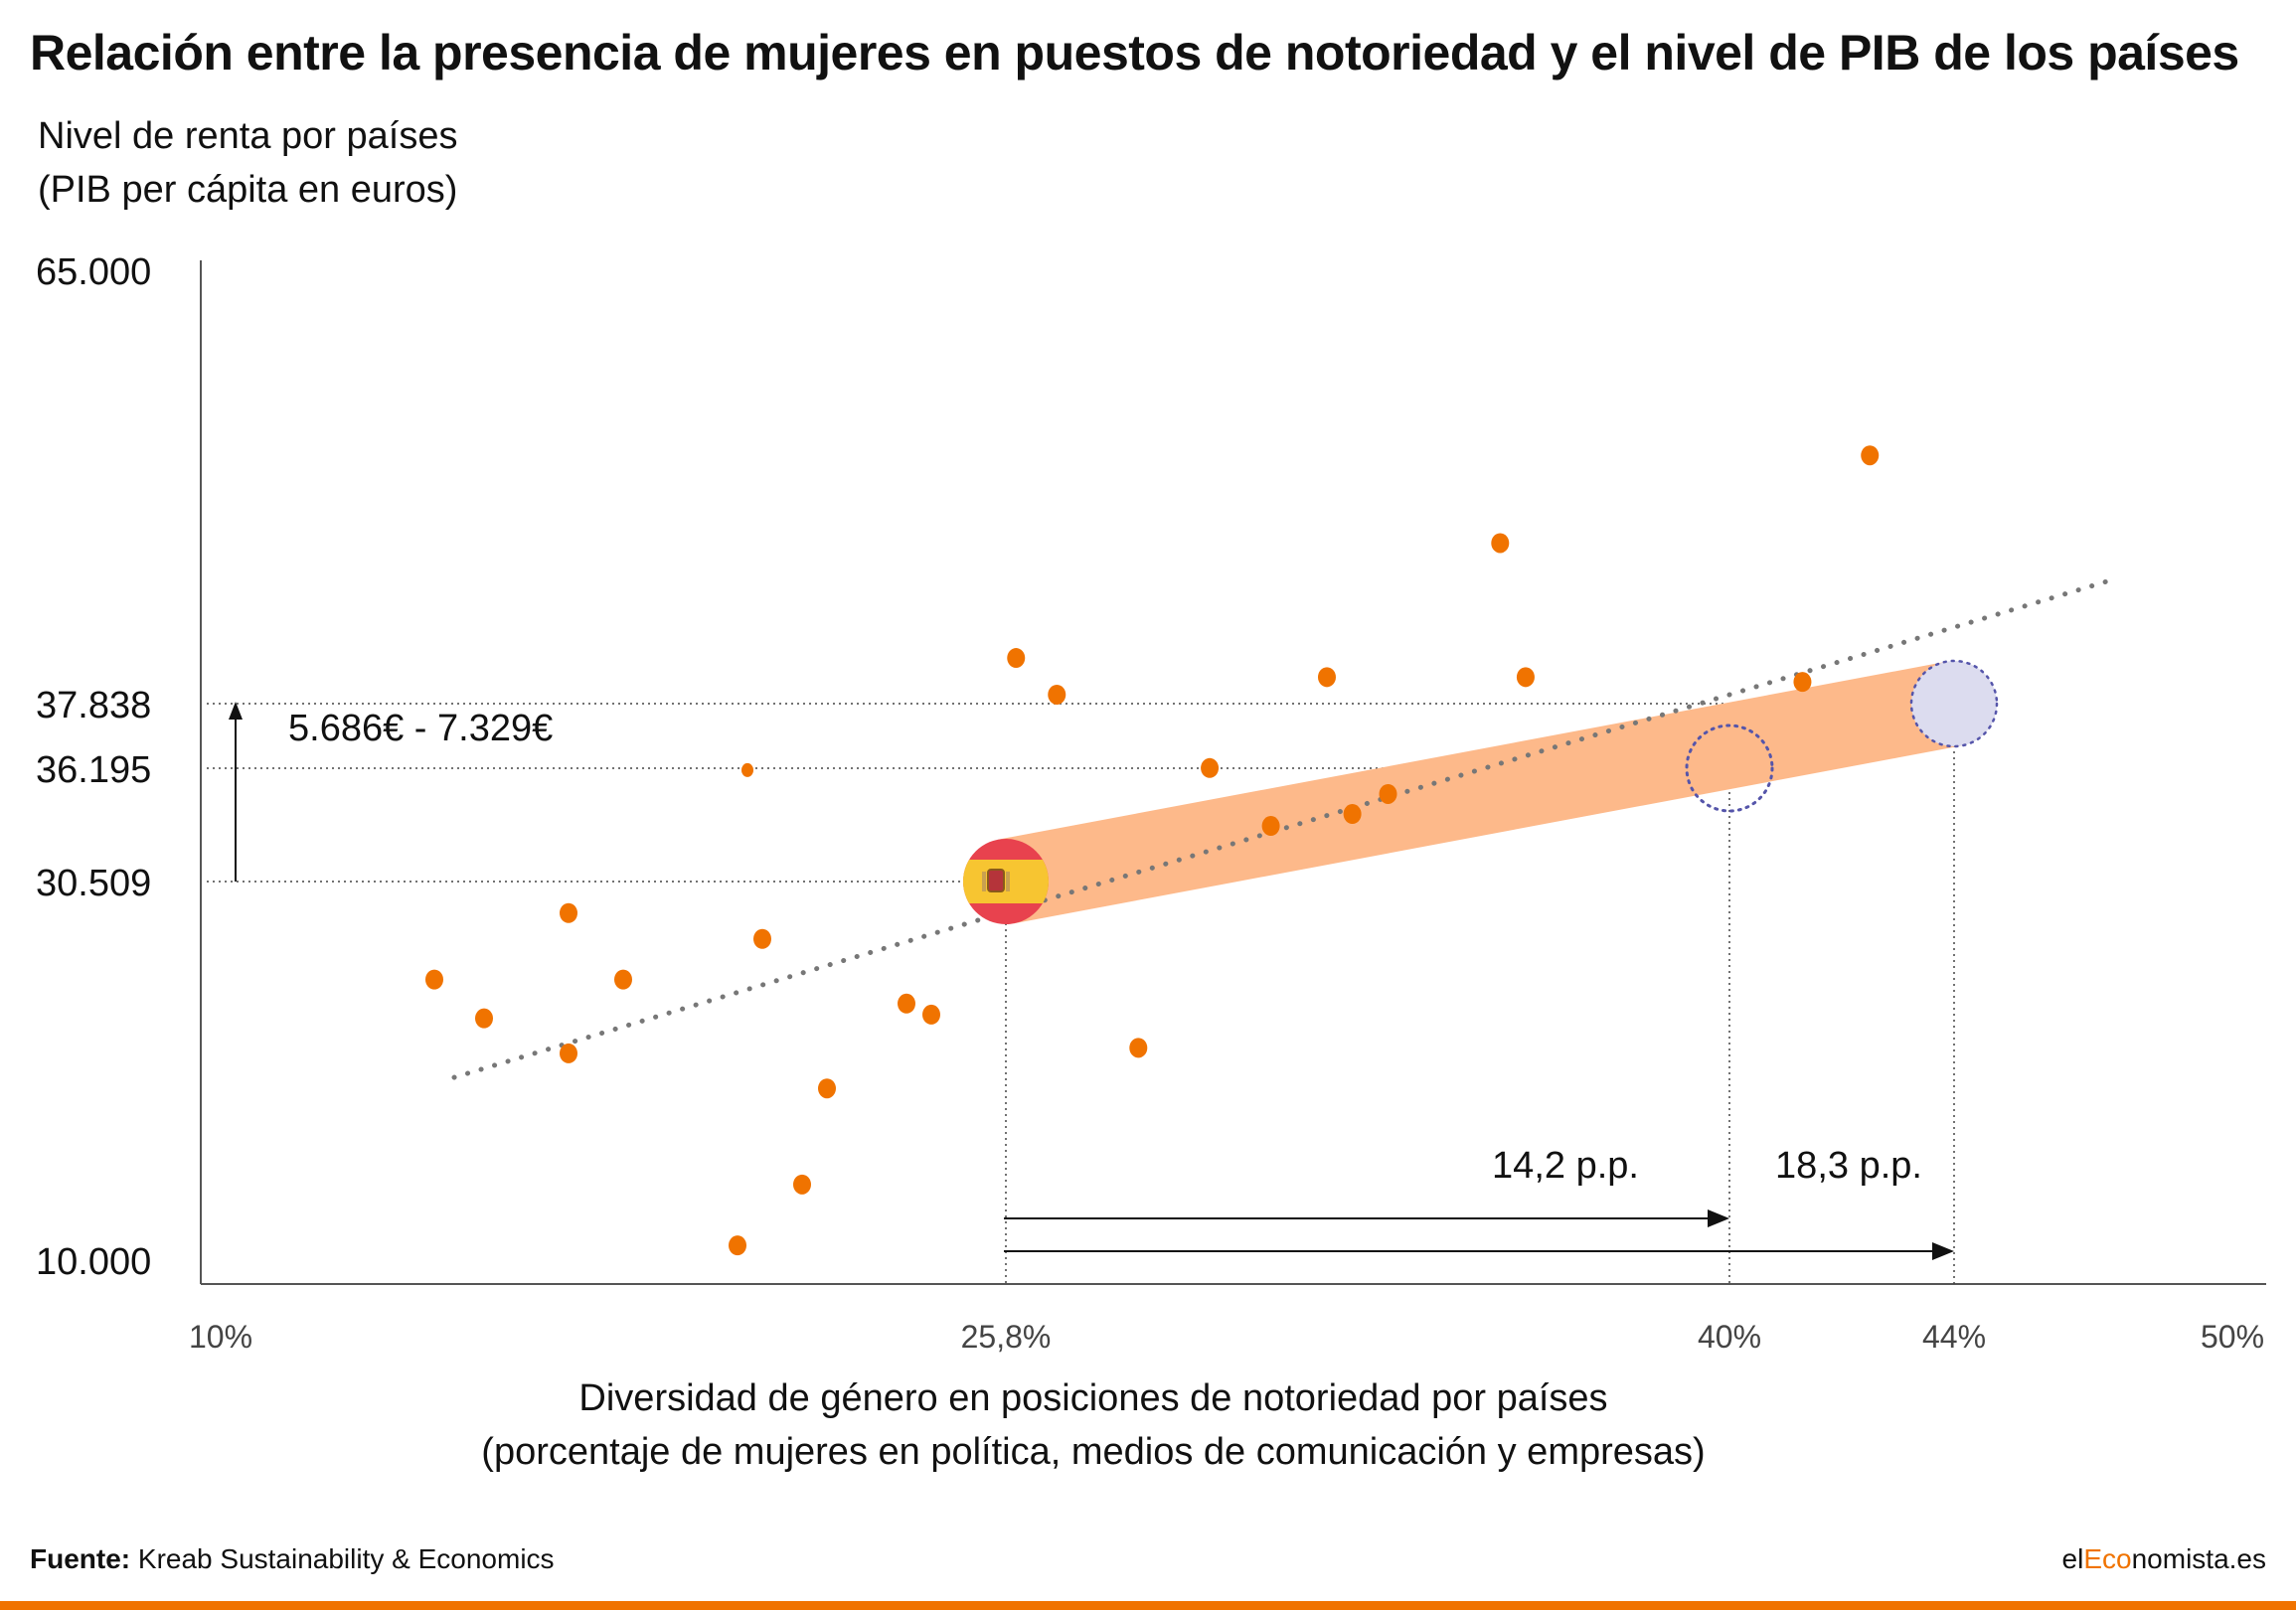  Describe the element at coordinates (2072, 1558) in the screenshot. I see `brand-pre: el` at that location.